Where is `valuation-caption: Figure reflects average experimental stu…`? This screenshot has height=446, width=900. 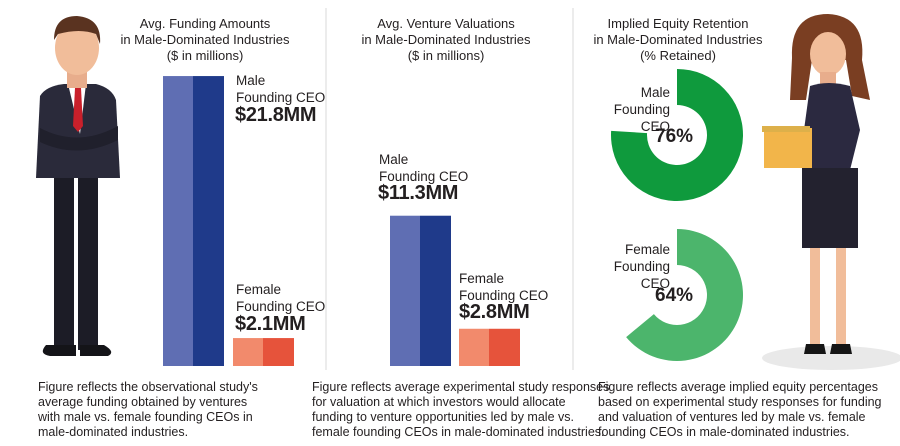 valuation-caption: Figure reflects average experimental stu… is located at coordinates (461, 409).